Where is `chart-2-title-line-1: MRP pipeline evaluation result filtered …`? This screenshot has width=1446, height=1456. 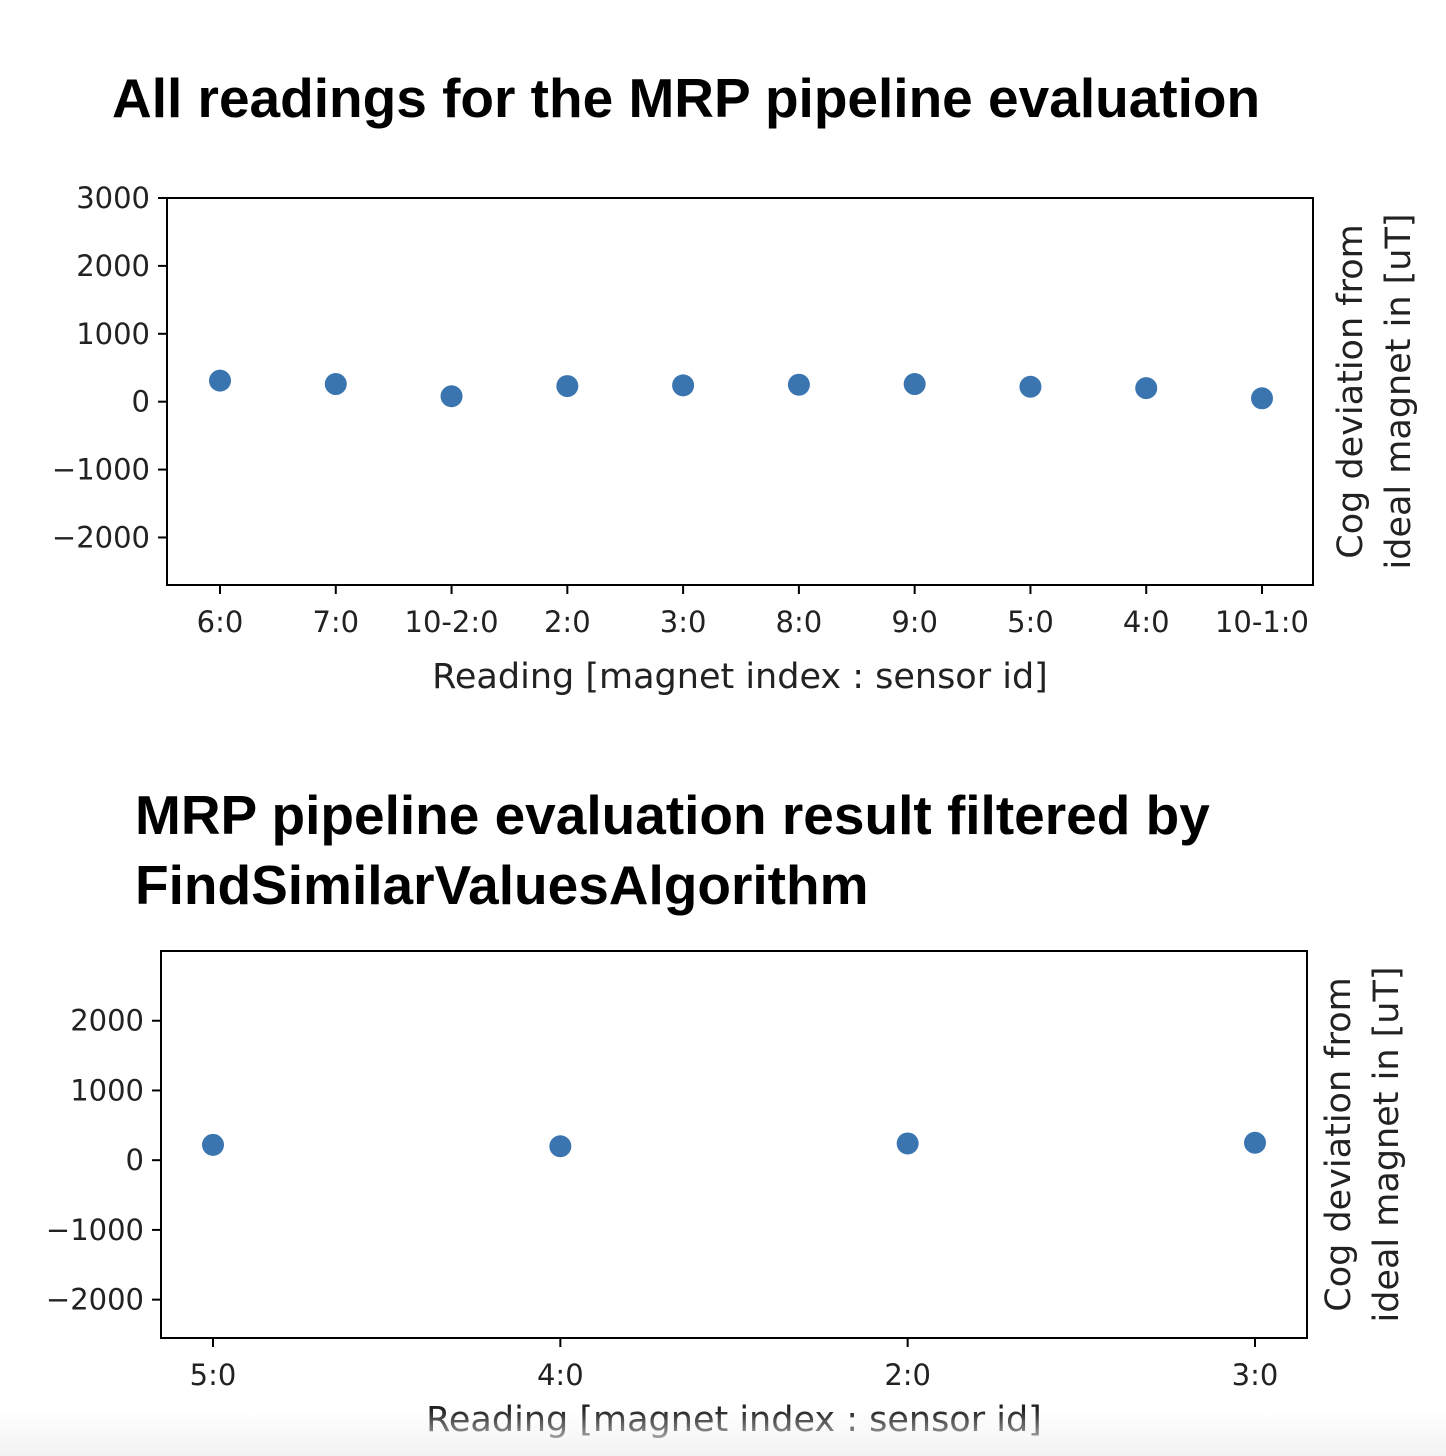 chart-2-title-line-1: MRP pipeline evaluation result filtered … is located at coordinates (672, 815).